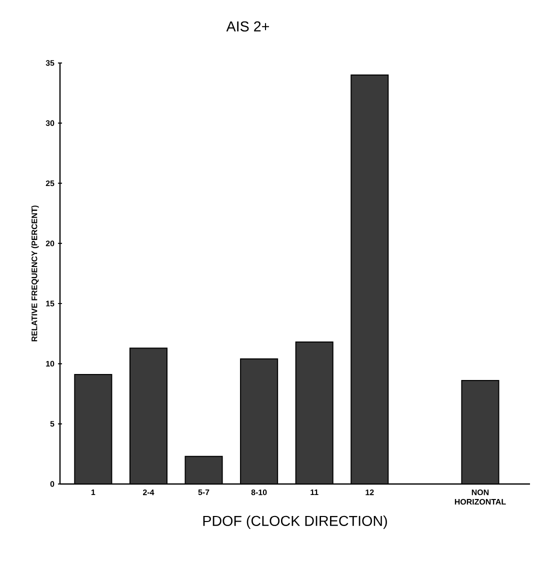 This screenshot has height=572, width=545. I want to click on chart-title: AIS 2+, so click(248, 26).